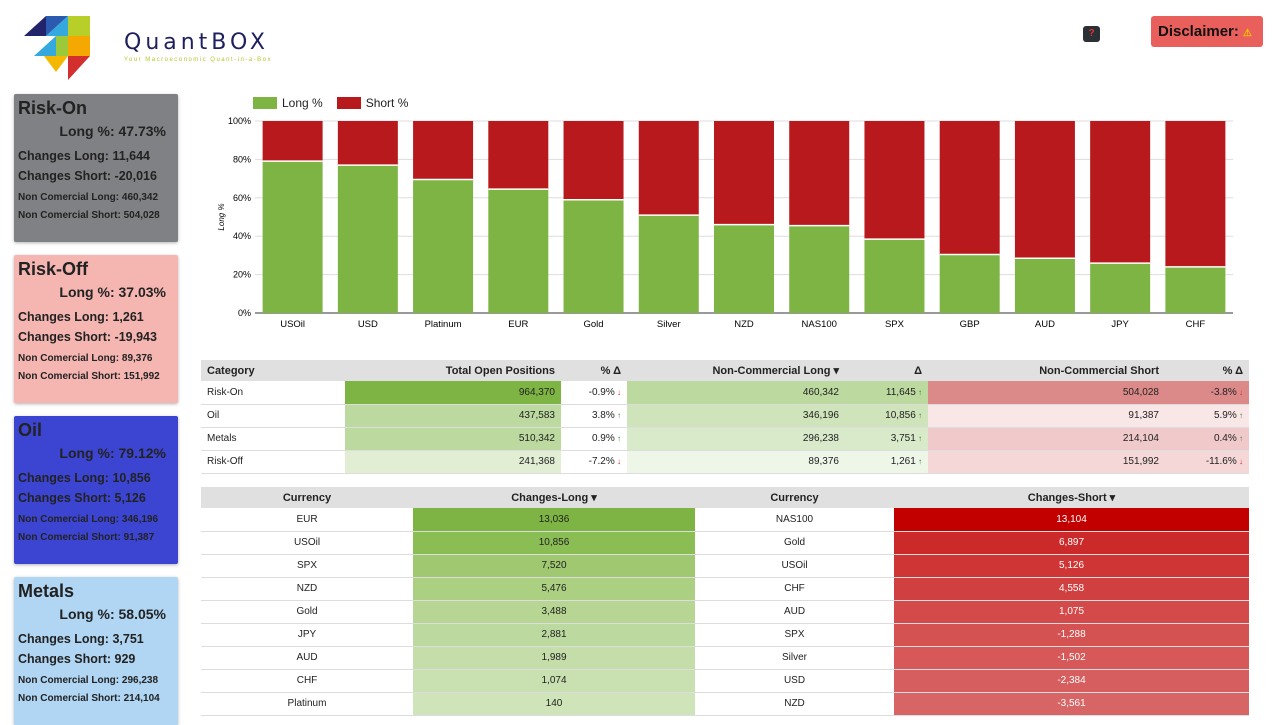 Image resolution: width=1280 pixels, height=725 pixels. I want to click on table-cell: 437,583, so click(453, 416).